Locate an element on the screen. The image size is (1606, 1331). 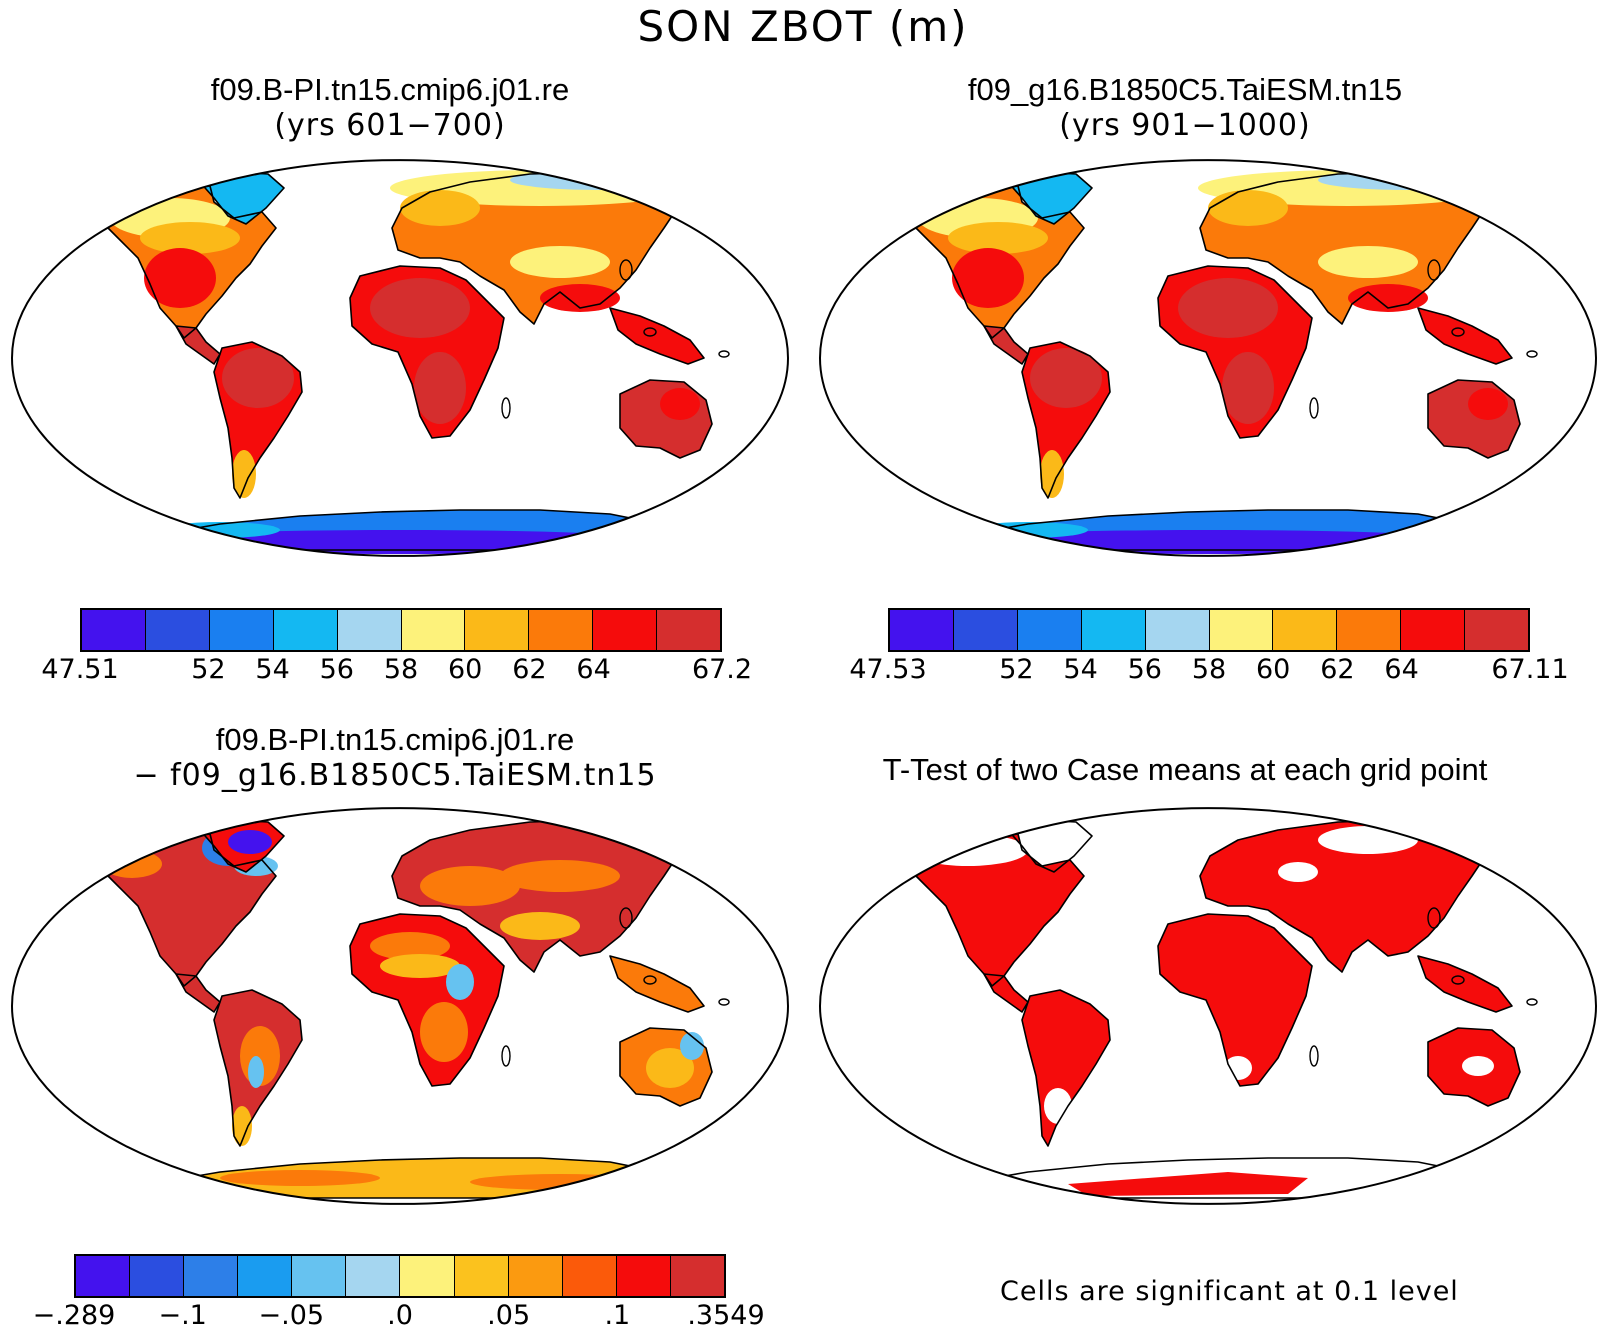
colorbar-case1 is located at coordinates (401, 630).